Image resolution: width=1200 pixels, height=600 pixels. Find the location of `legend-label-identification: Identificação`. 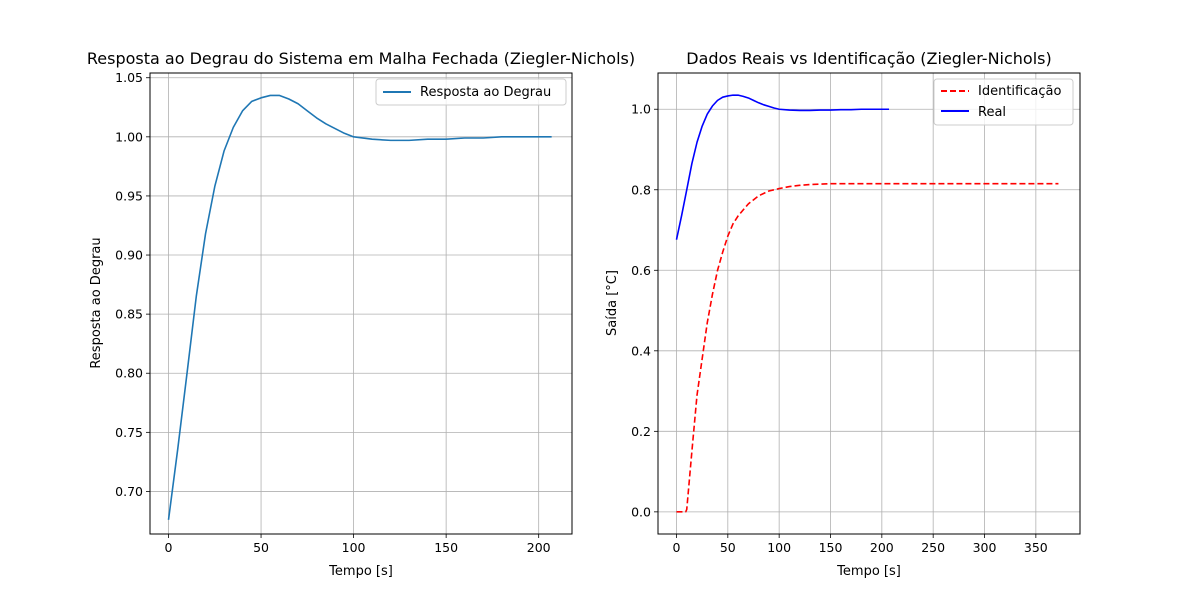

legend-label-identification: Identificação is located at coordinates (1019, 91).